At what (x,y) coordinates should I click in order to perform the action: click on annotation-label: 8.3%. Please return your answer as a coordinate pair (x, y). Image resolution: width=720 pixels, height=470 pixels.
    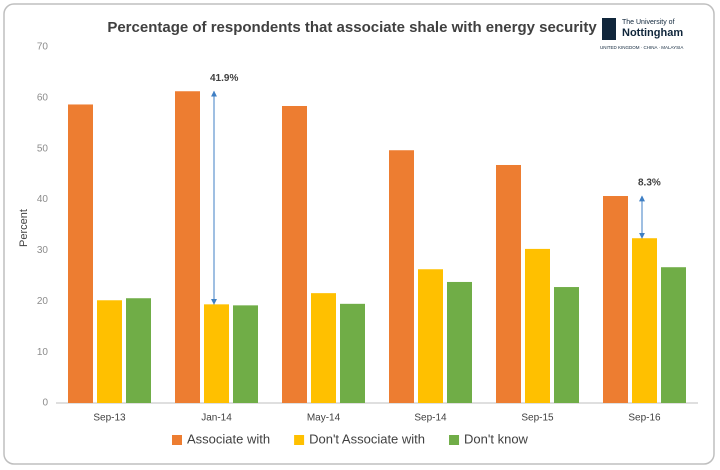
    Looking at the image, I should click on (649, 183).